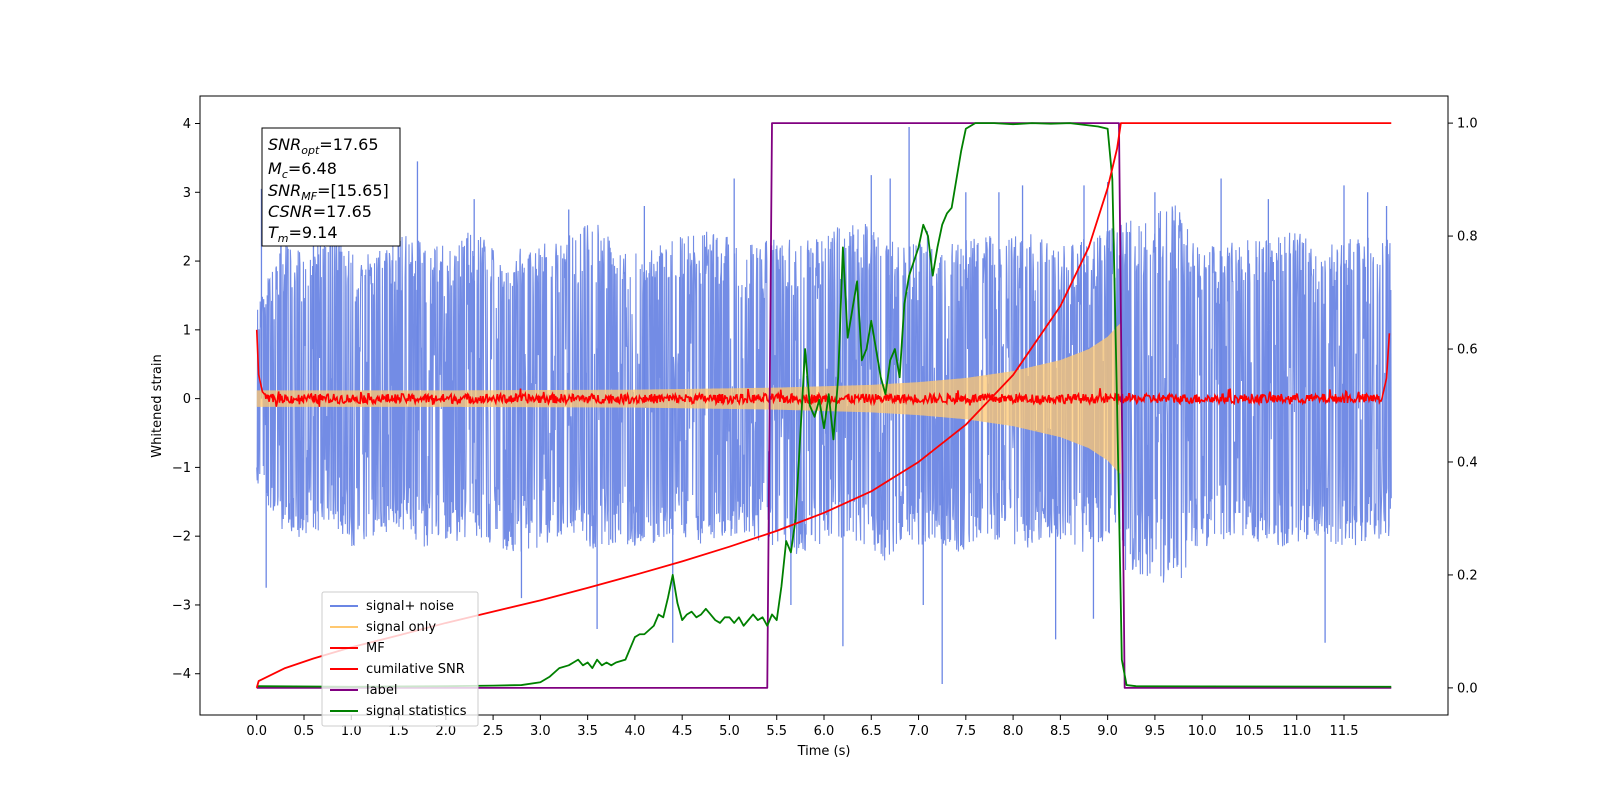 This screenshot has width=1600, height=800. I want to click on x-tick-label: 0.0, so click(256, 731).